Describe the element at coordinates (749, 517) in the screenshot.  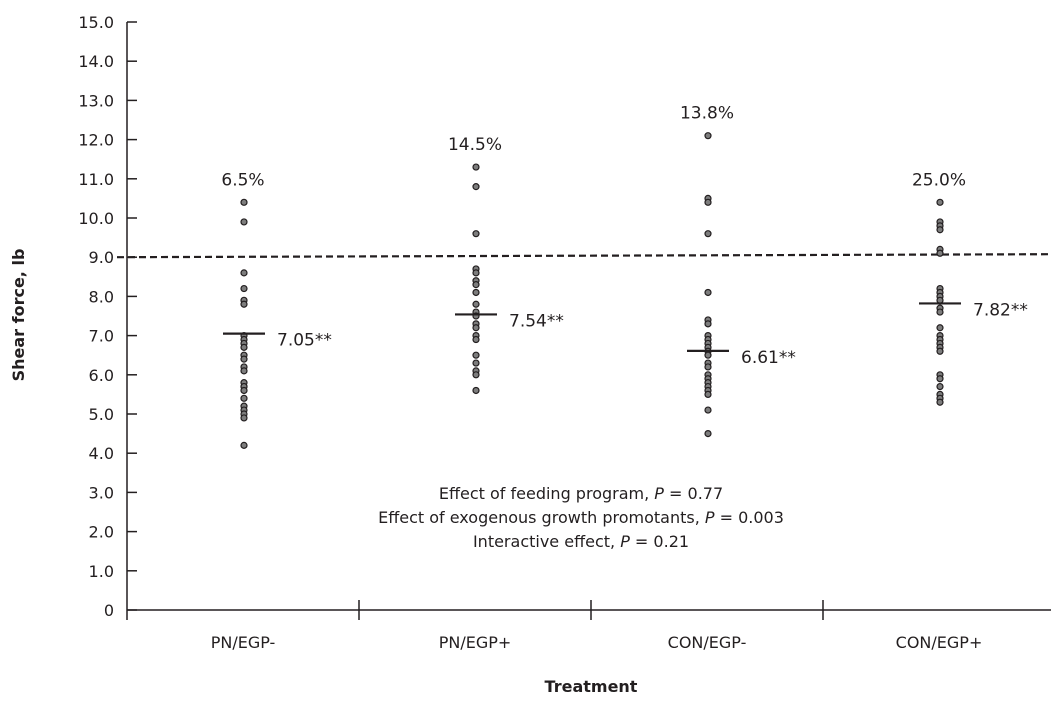
I see `p-value: = 0.003` at that location.